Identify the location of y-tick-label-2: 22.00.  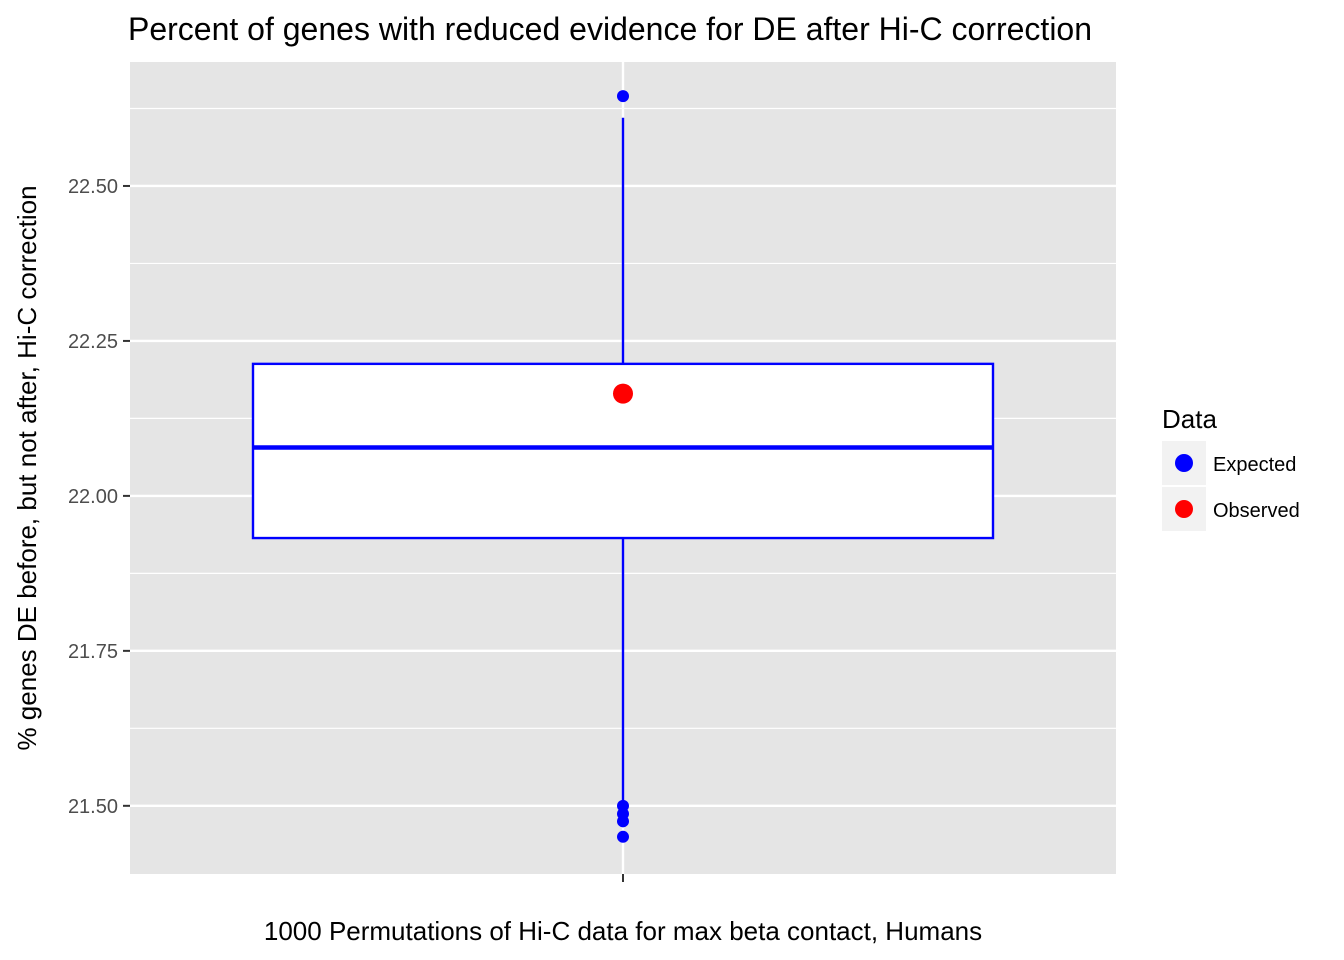
(93, 497).